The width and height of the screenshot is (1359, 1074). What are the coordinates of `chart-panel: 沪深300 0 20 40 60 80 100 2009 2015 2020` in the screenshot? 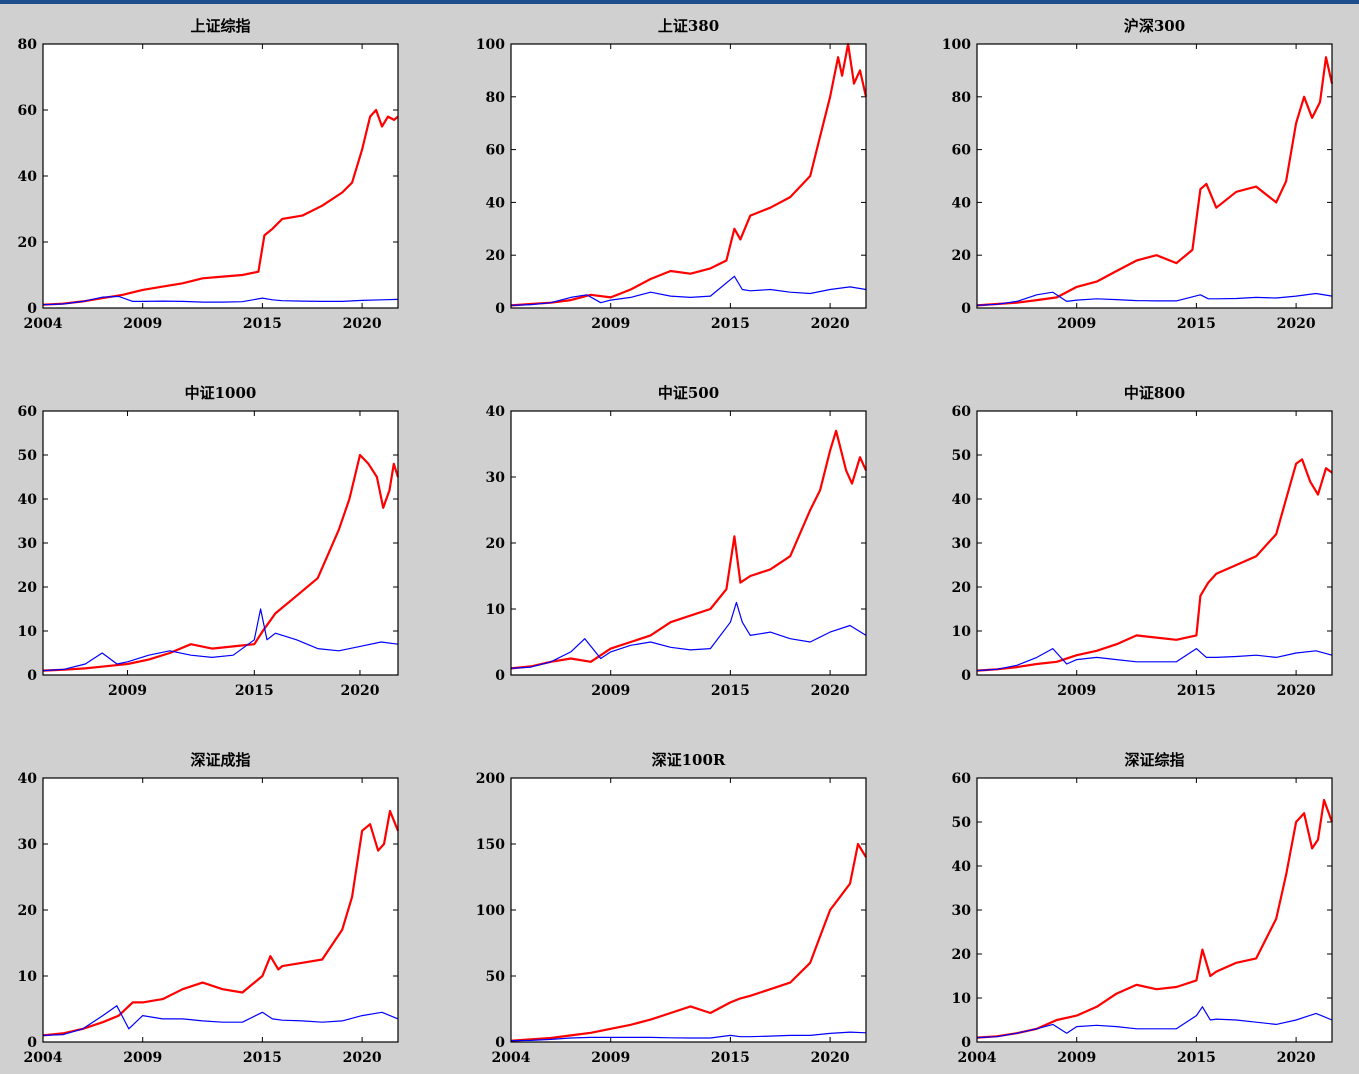 It's located at (1138, 174).